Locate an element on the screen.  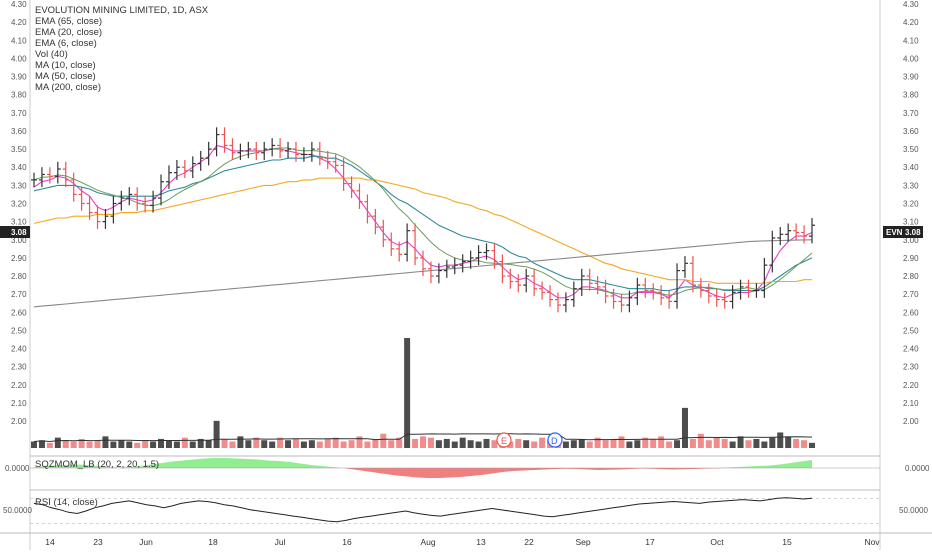
left-price-badge: 3.08 is located at coordinates (15, 232).